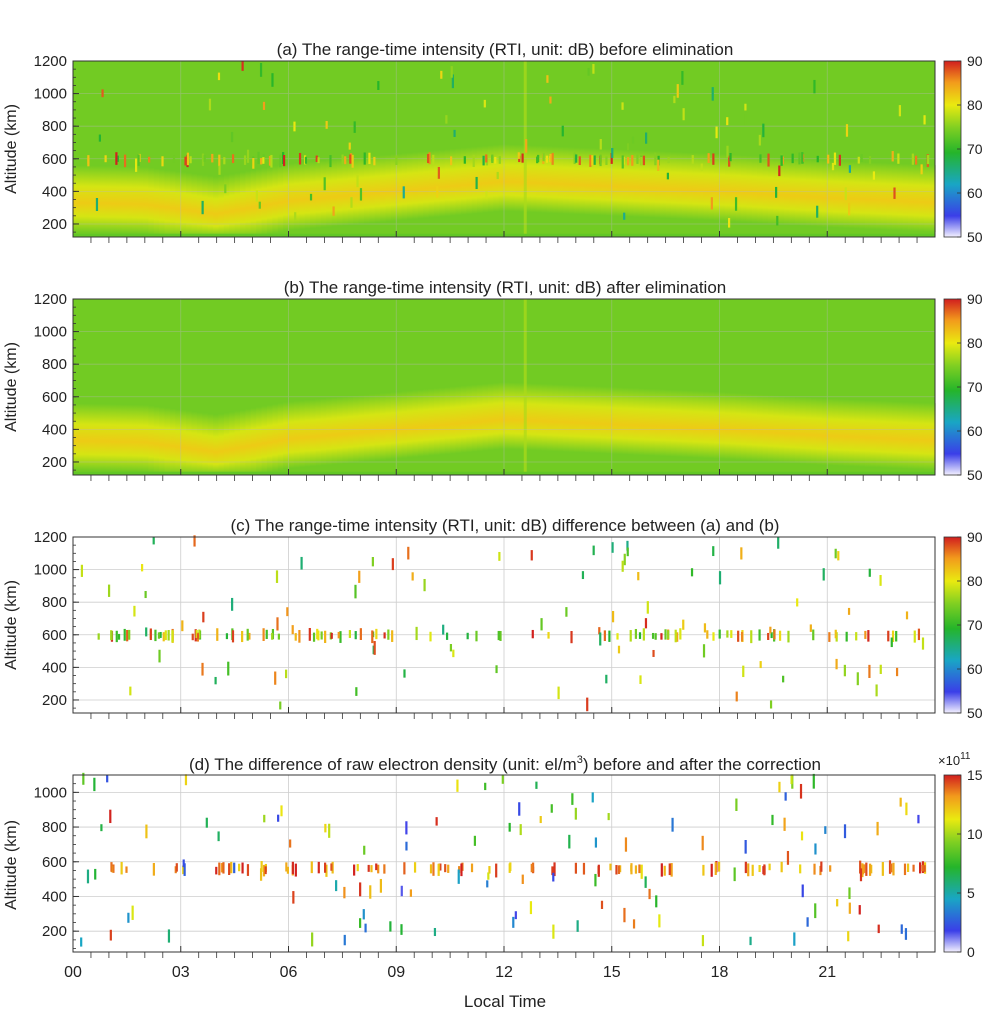 The height and width of the screenshot is (1024, 1005). What do you see at coordinates (11, 865) in the screenshot?
I see `panel-d-ylabel: Altitude (km)` at bounding box center [11, 865].